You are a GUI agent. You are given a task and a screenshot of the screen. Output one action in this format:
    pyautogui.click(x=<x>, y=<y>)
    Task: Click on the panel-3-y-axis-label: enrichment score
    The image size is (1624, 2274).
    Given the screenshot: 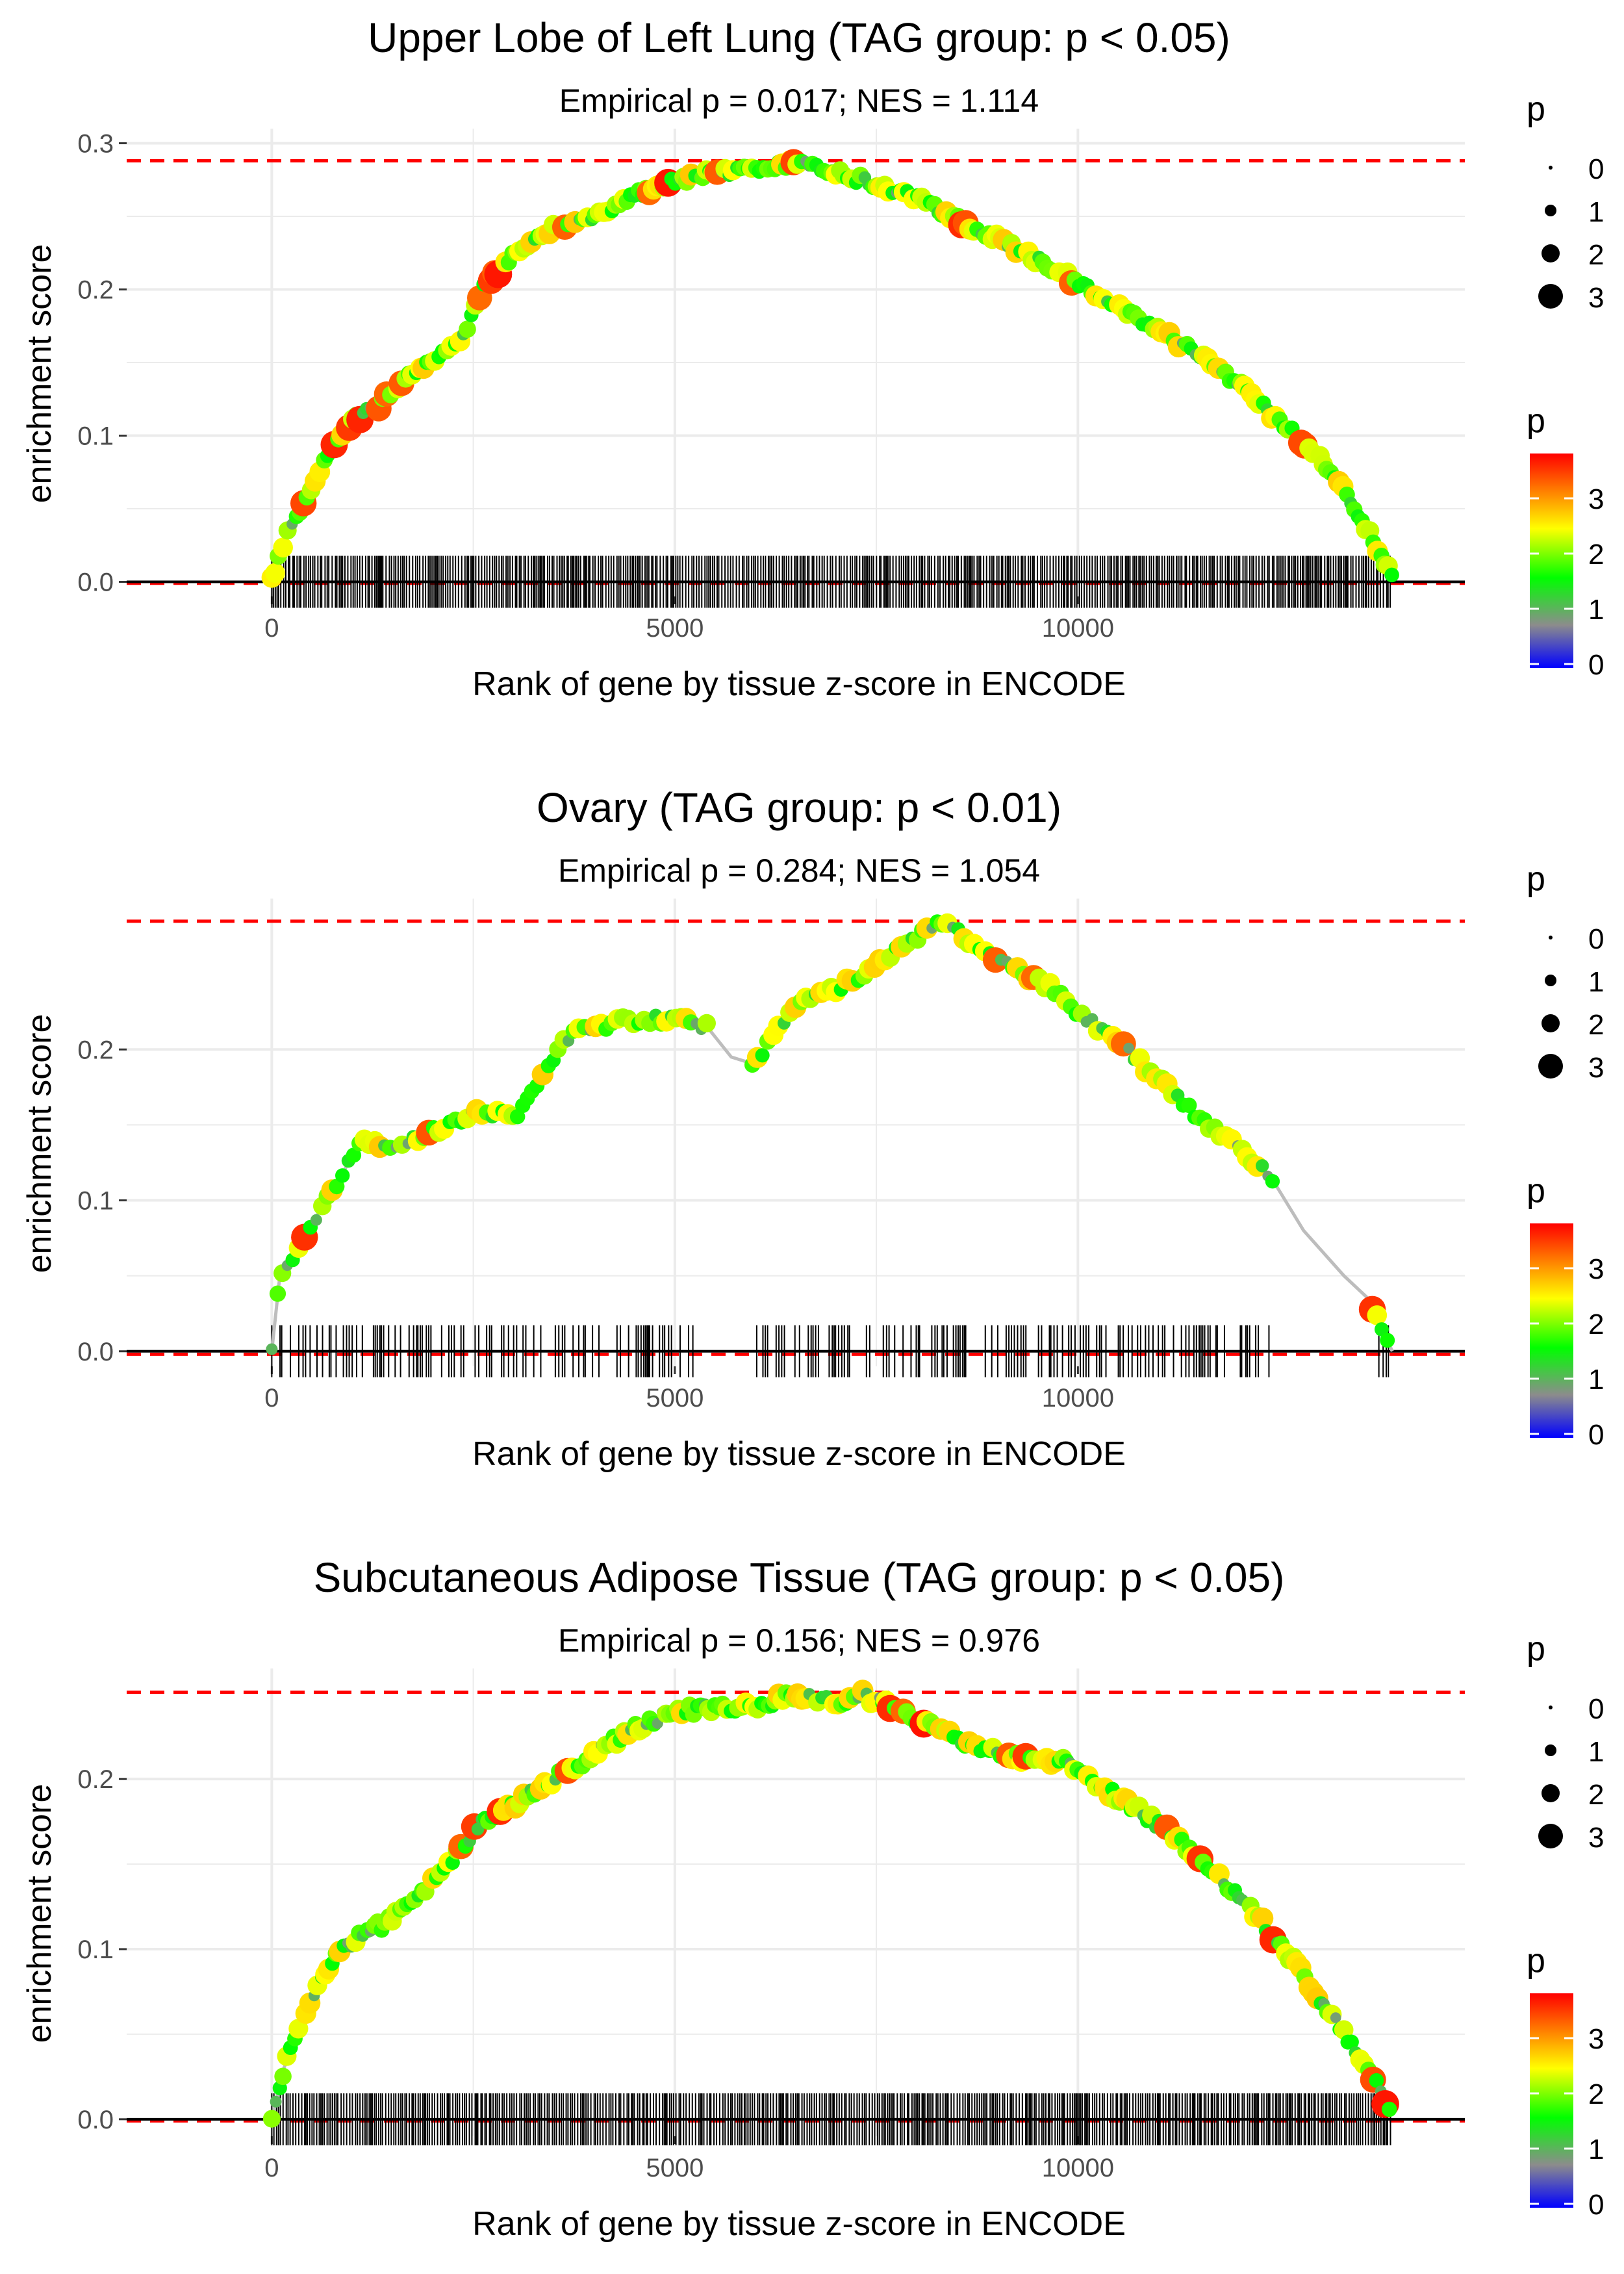 What is the action you would take?
    pyautogui.click(x=39, y=1913)
    